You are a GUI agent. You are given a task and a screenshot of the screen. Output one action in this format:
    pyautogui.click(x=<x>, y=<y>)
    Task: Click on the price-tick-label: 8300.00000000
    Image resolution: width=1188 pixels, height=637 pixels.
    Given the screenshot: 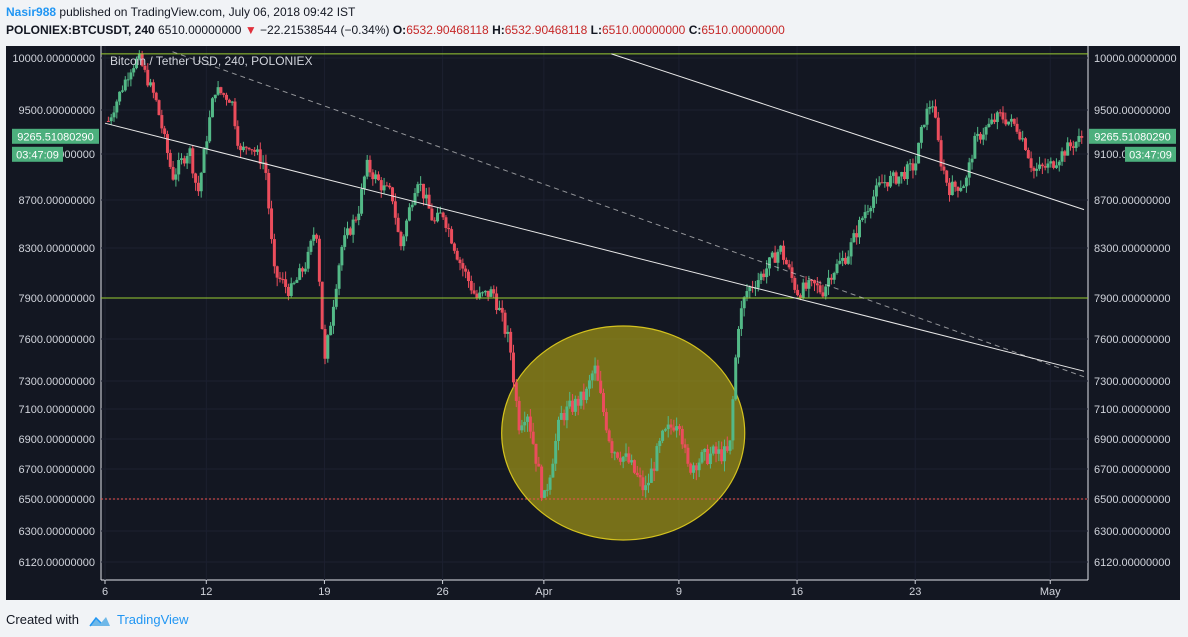 What is the action you would take?
    pyautogui.click(x=1132, y=249)
    